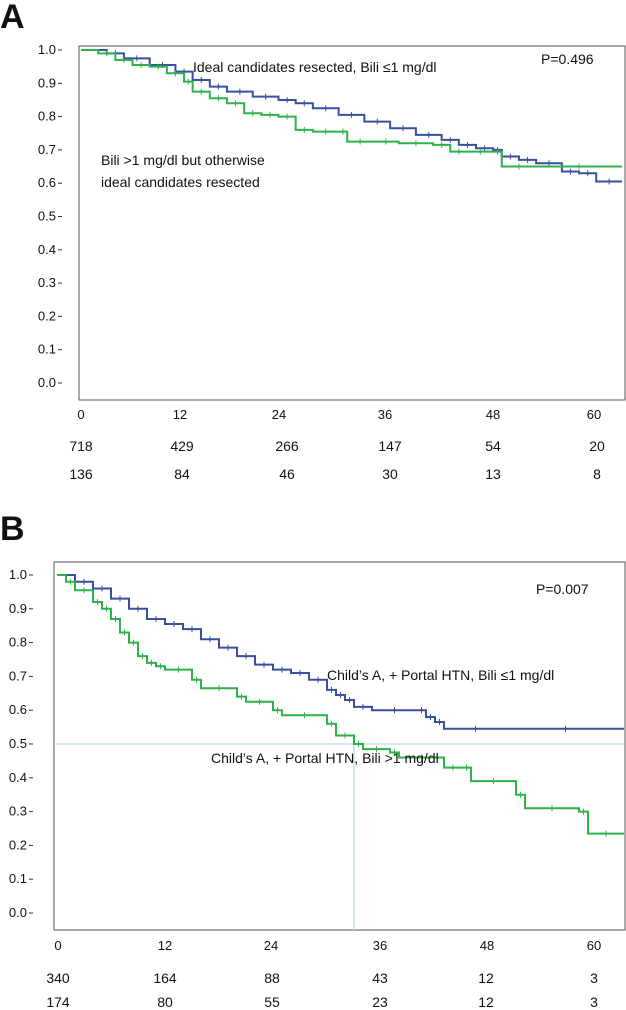 The image size is (626, 1010). I want to click on number-at-risk: 54, so click(493, 446).